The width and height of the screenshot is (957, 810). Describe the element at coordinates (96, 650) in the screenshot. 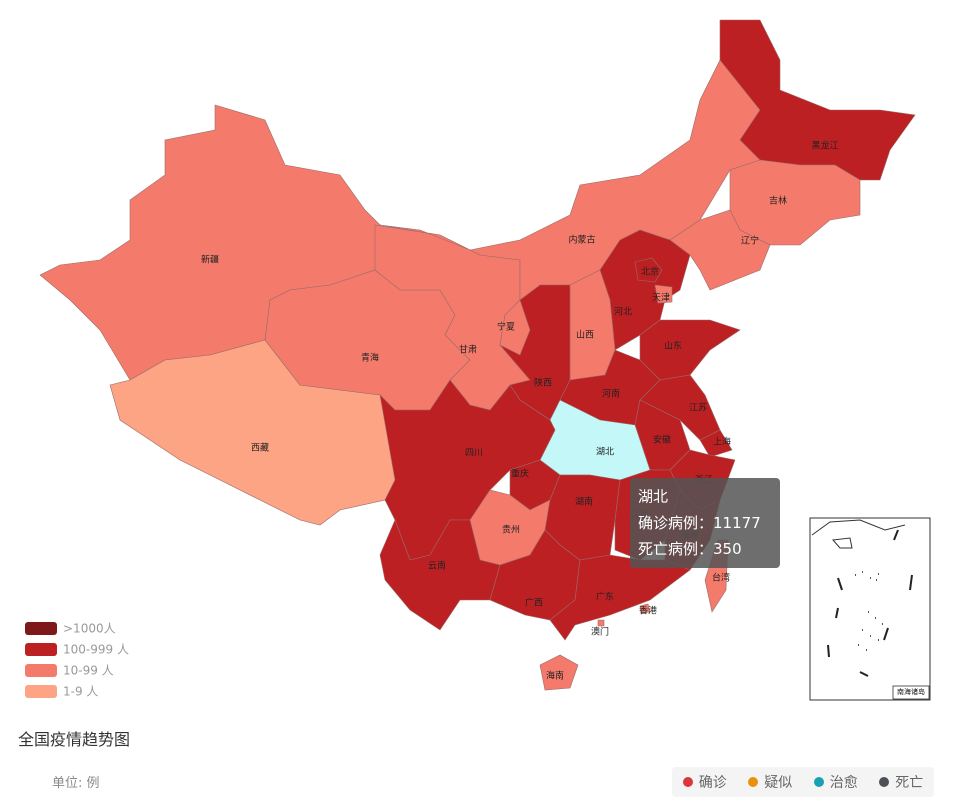

I see `legend-label: 100-999 人` at that location.